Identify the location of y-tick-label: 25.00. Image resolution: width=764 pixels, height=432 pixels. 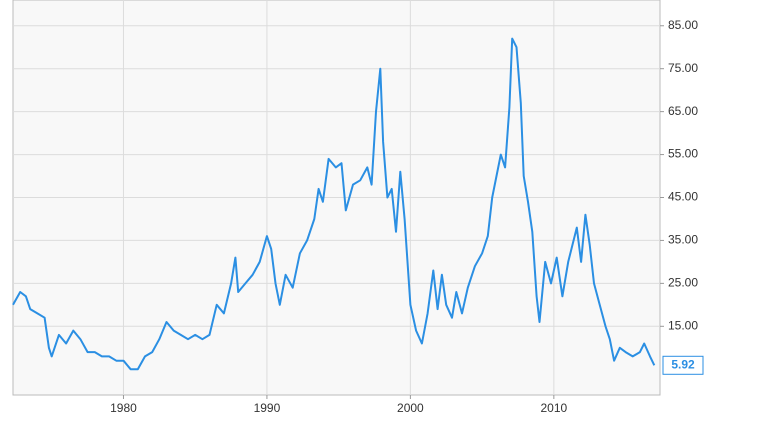
(683, 283).